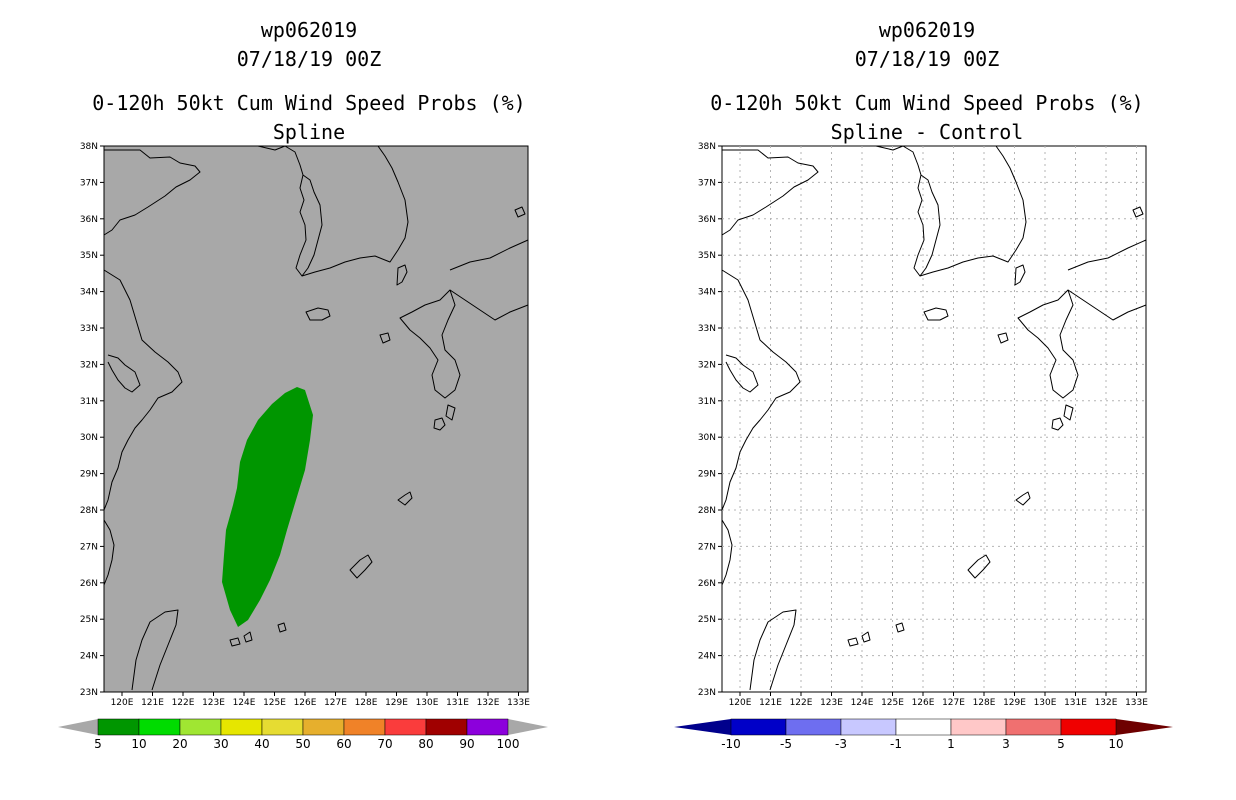  What do you see at coordinates (309, 59) in the screenshot?
I see `date-time: 07/18/19 00Z` at bounding box center [309, 59].